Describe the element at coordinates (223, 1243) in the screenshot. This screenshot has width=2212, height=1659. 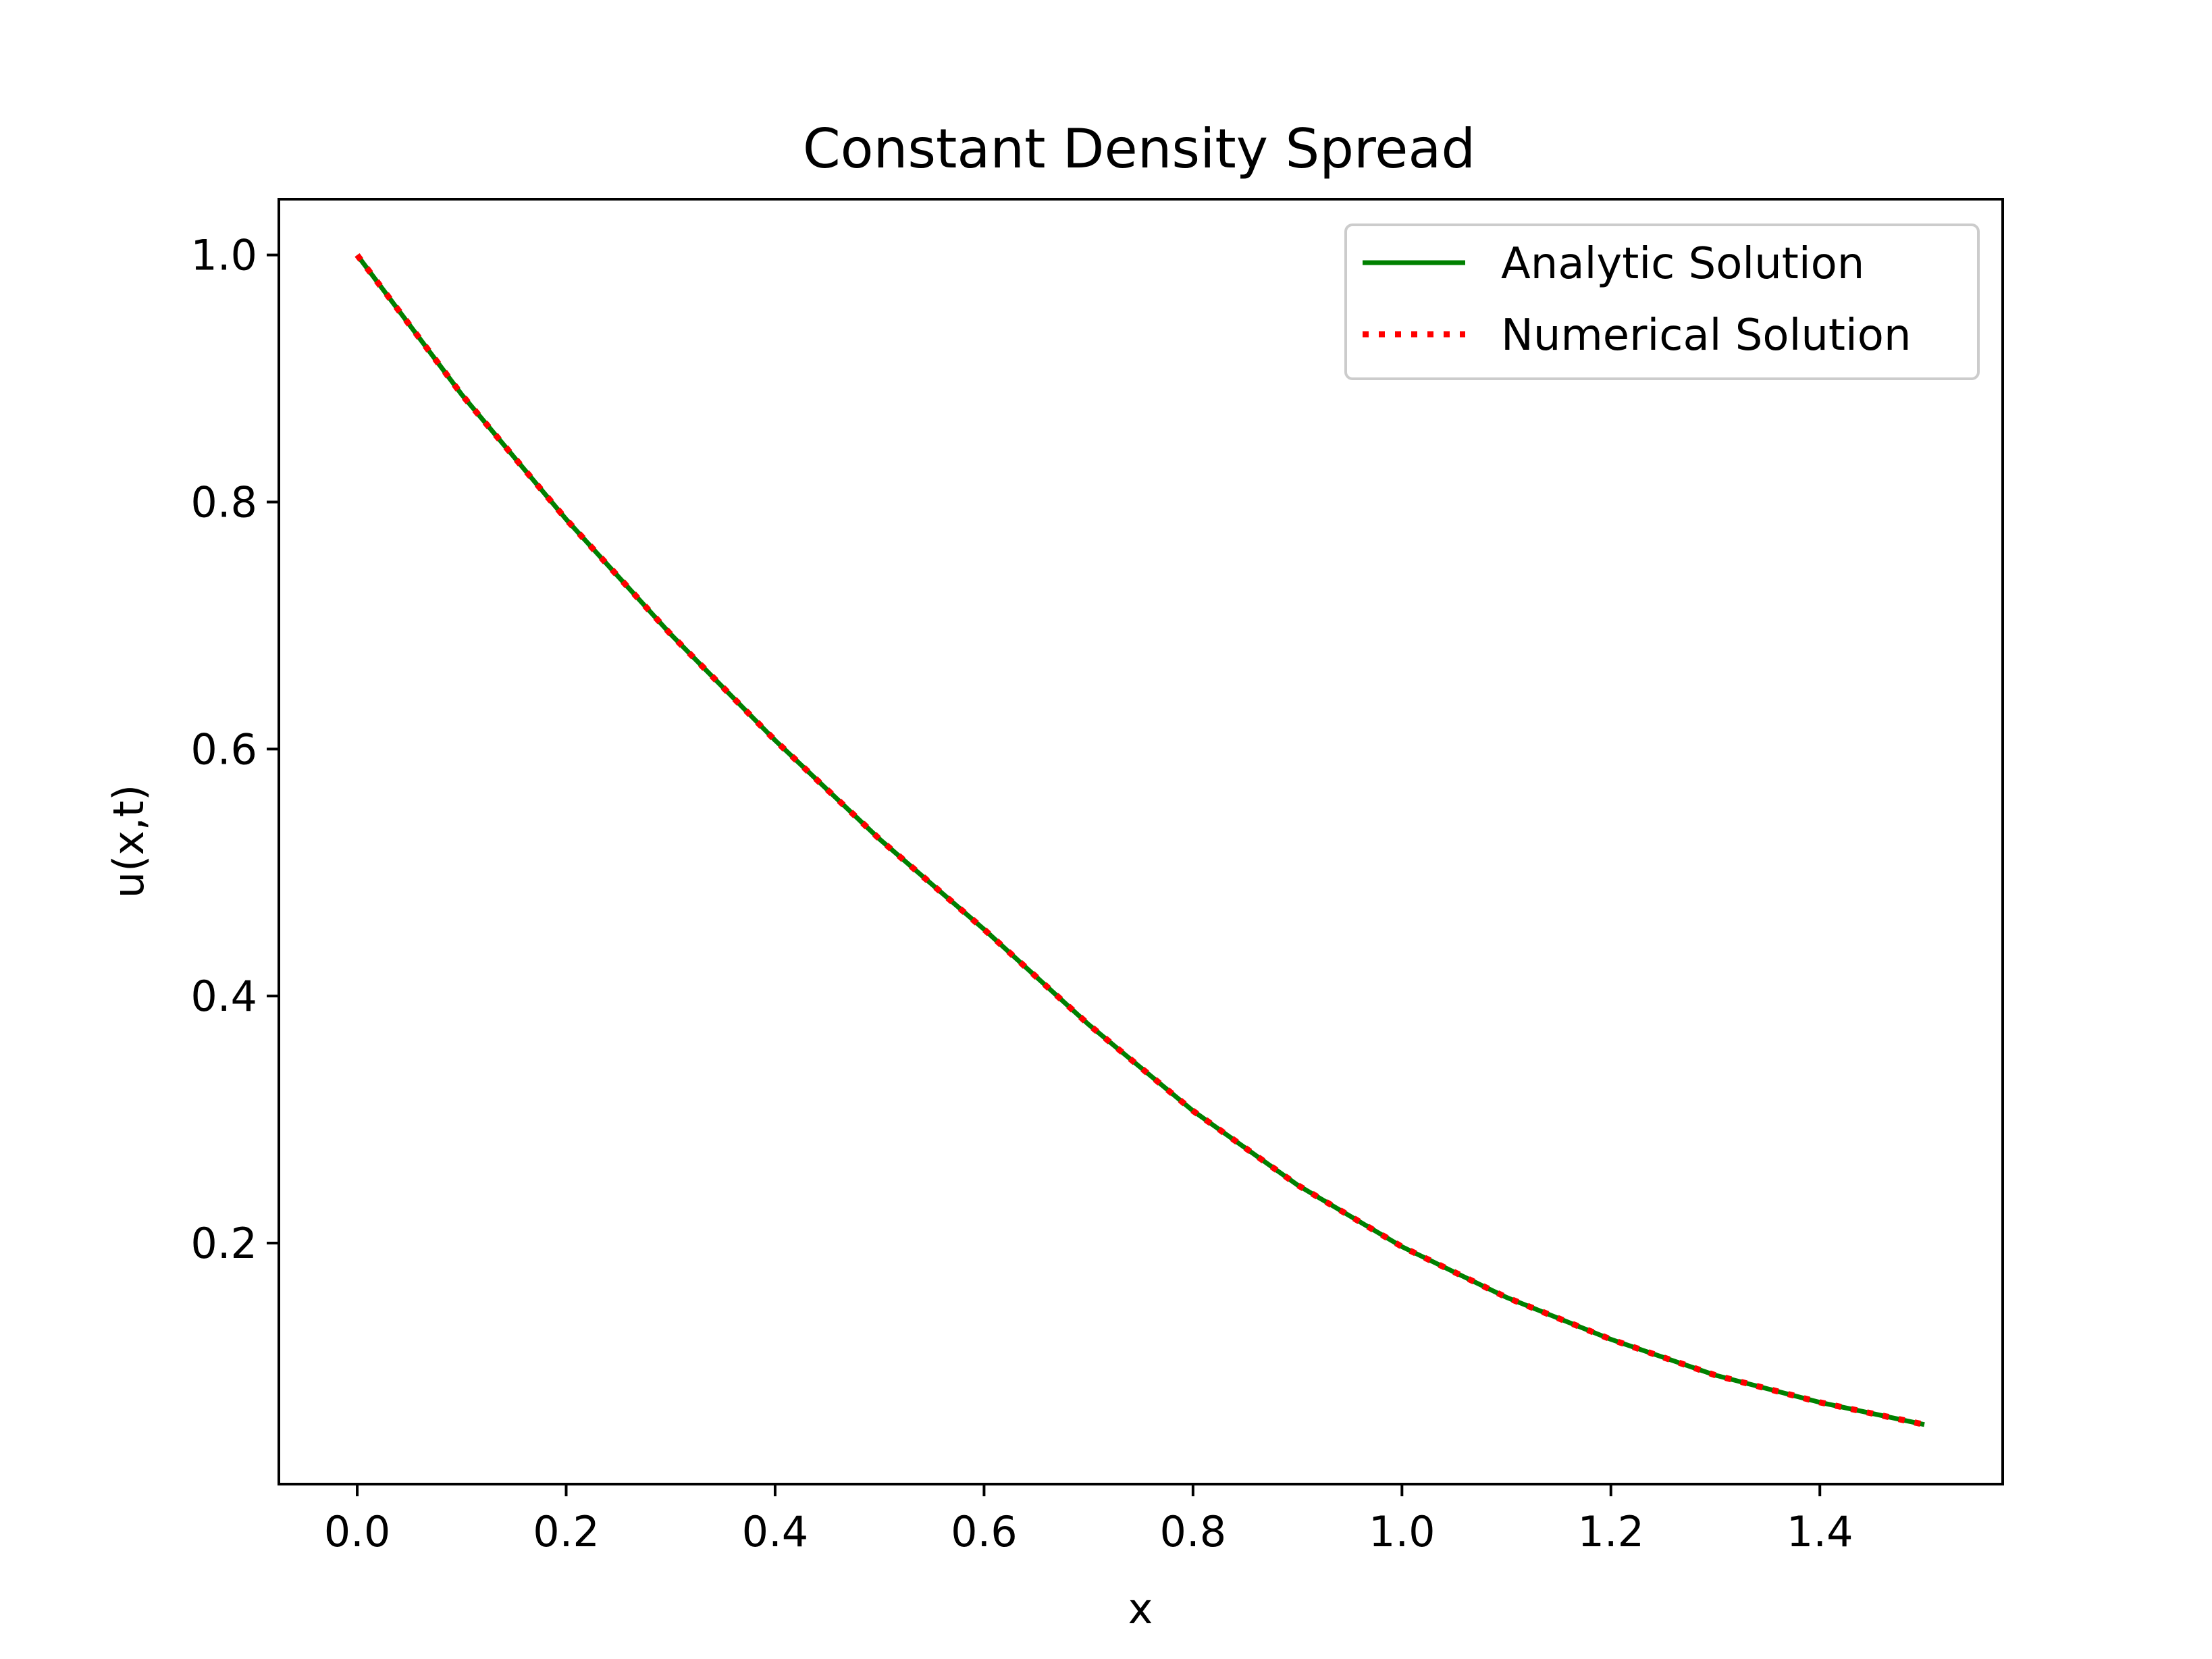
I see `y-tick-label: 0.2` at that location.